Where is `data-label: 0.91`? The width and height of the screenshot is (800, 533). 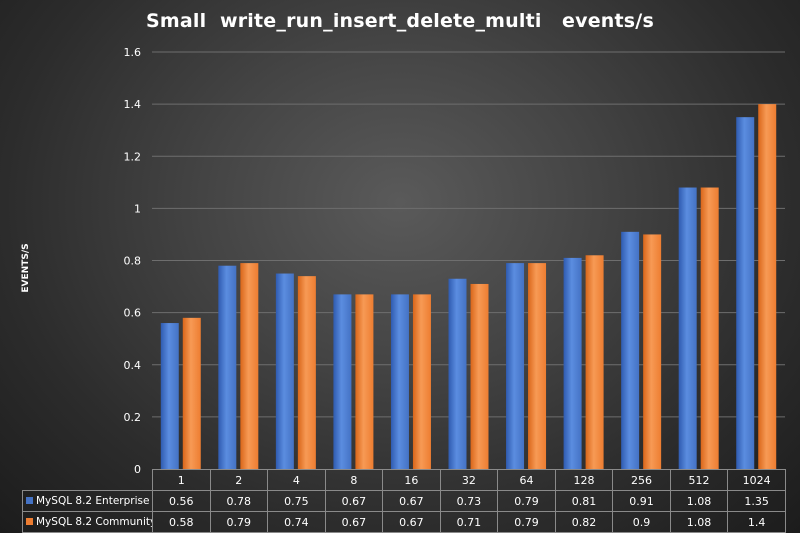 data-label: 0.91 is located at coordinates (641, 501).